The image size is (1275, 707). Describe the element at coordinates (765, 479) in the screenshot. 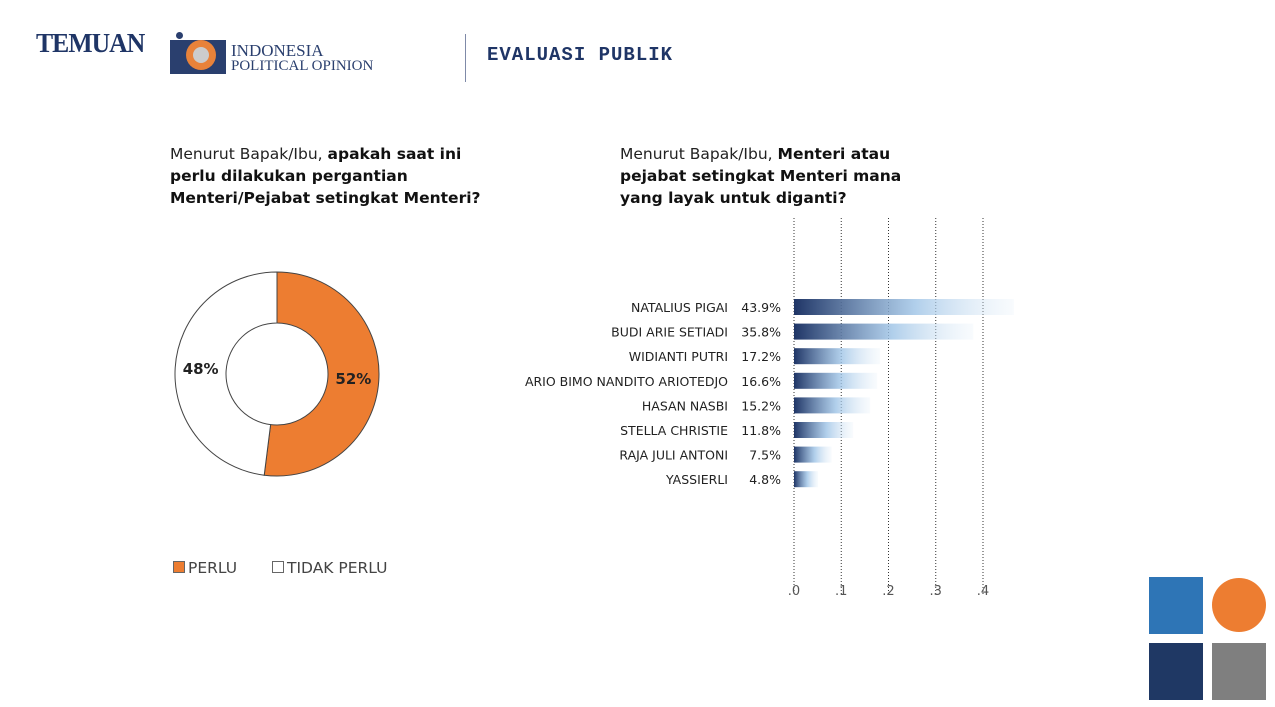

I see `value-label: 4.8%` at that location.